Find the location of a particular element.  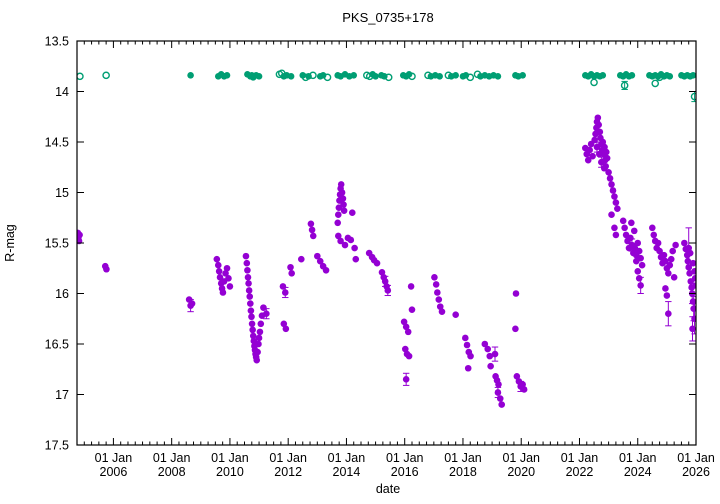

y-tick-label: 17 is located at coordinates (62, 395).